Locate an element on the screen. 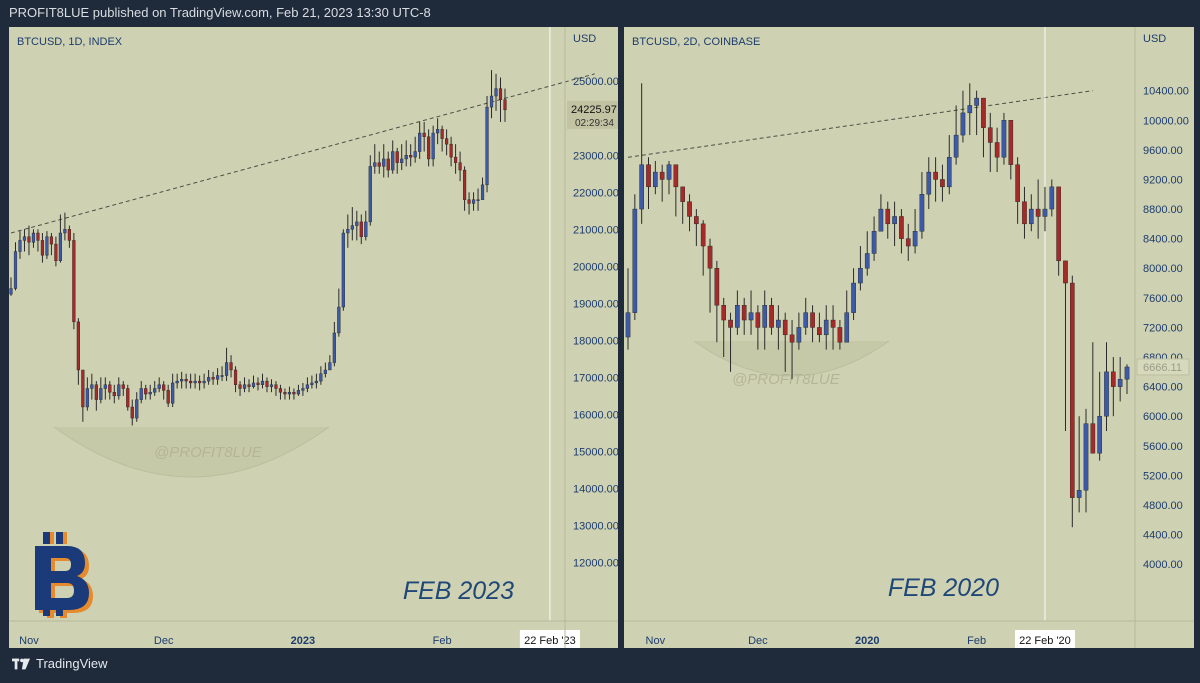 This screenshot has height=683, width=1200. bitcoin-logo-part is located at coordinates (46, 538).